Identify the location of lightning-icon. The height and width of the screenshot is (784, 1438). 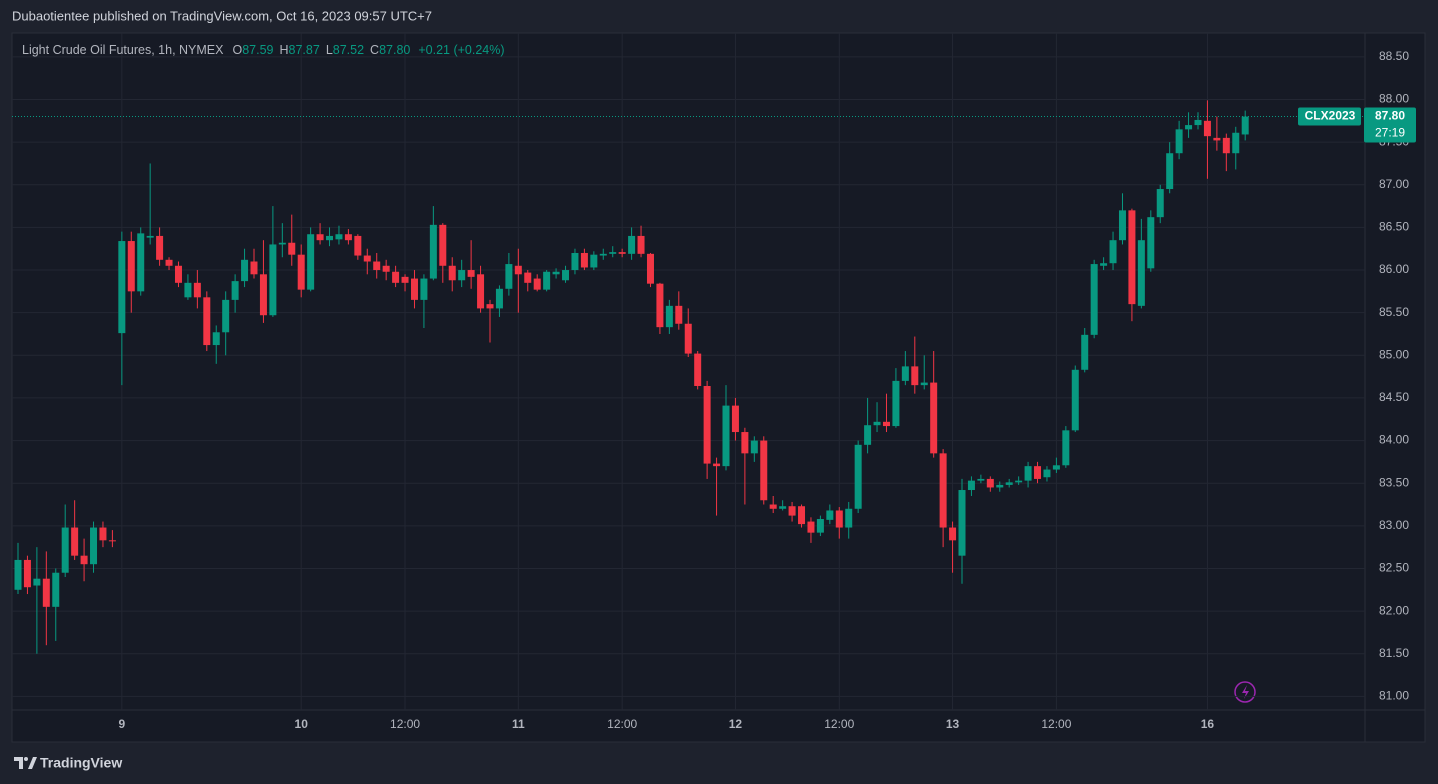
(1245, 692).